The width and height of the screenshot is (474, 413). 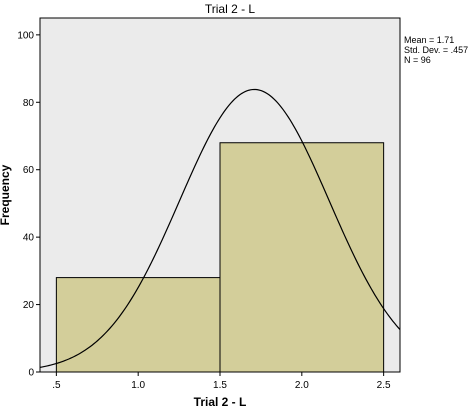 What do you see at coordinates (220, 385) in the screenshot?
I see `x-tick-label: 1.5` at bounding box center [220, 385].